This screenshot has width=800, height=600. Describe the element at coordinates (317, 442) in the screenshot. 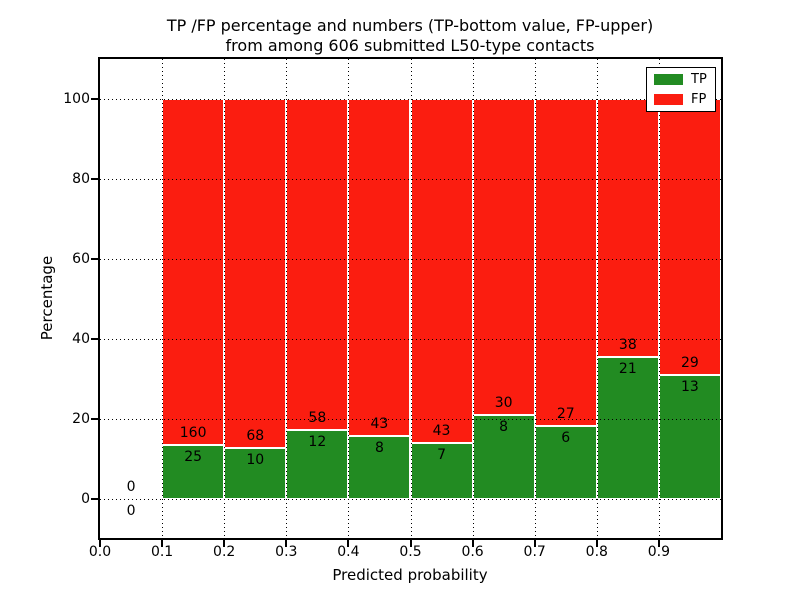

I see `tp-count-label: 12` at that location.